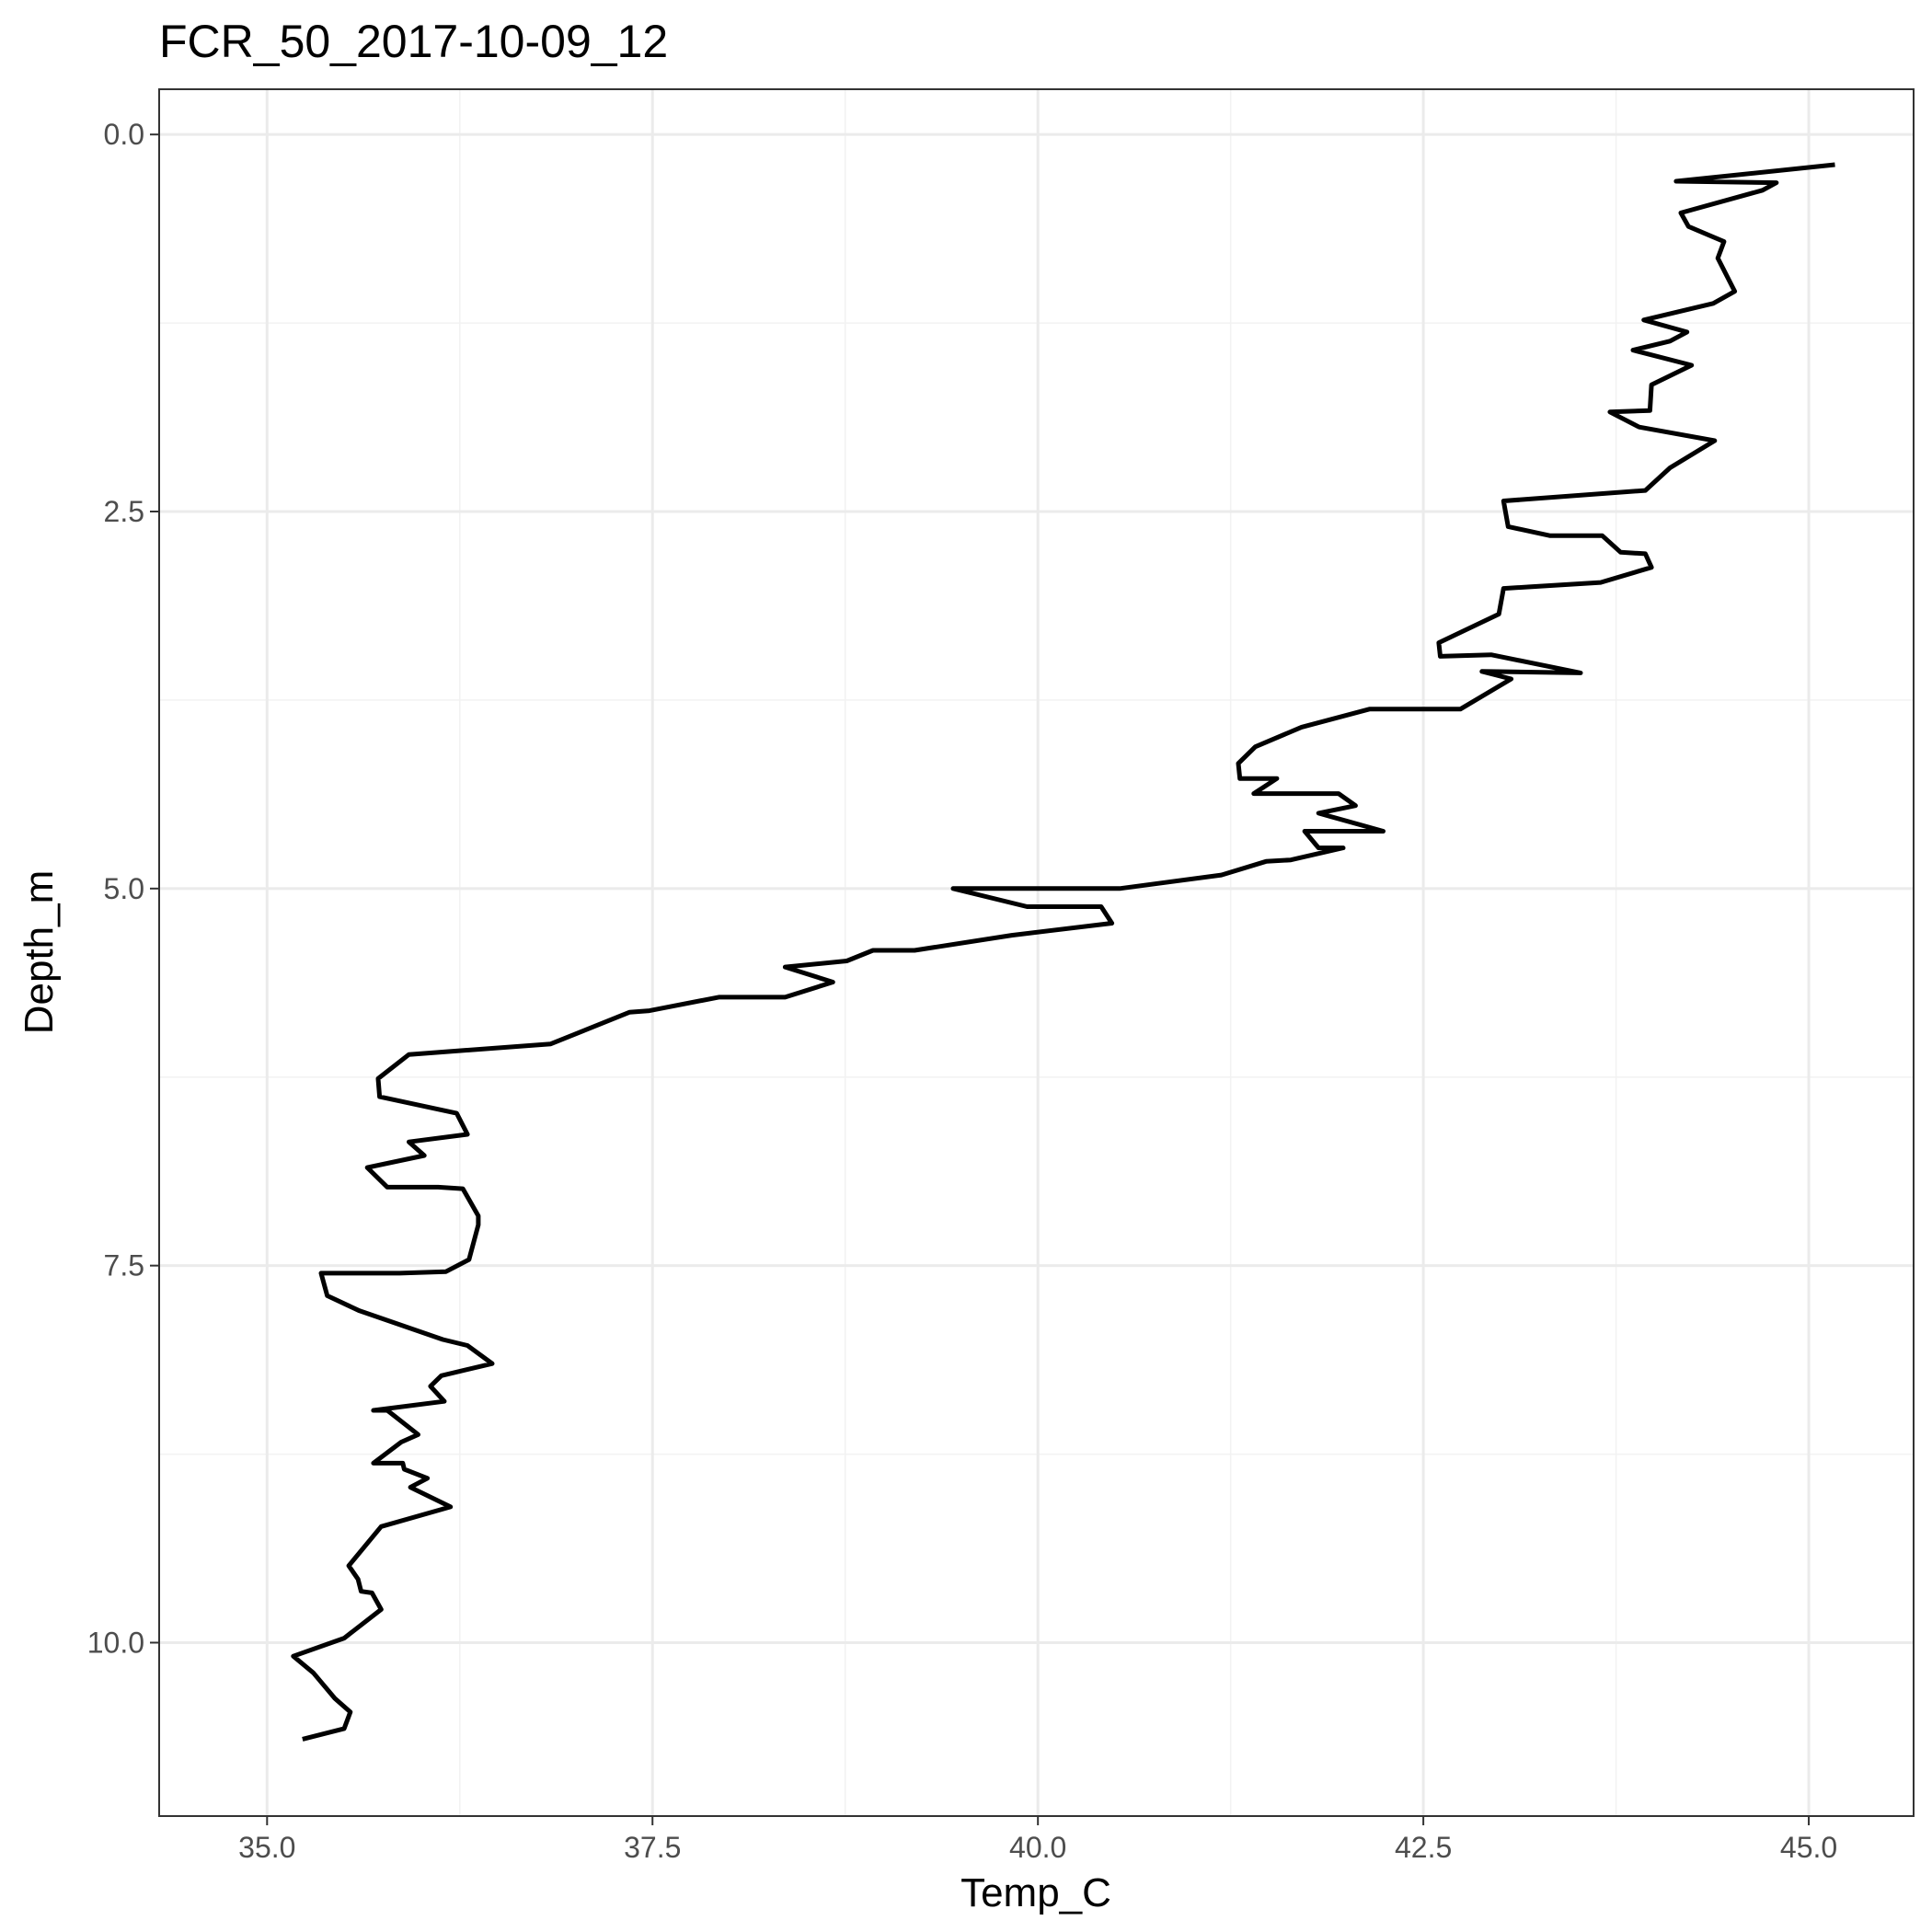  Describe the element at coordinates (1037, 1847) in the screenshot. I see `x-tick-label: 40.0` at that location.